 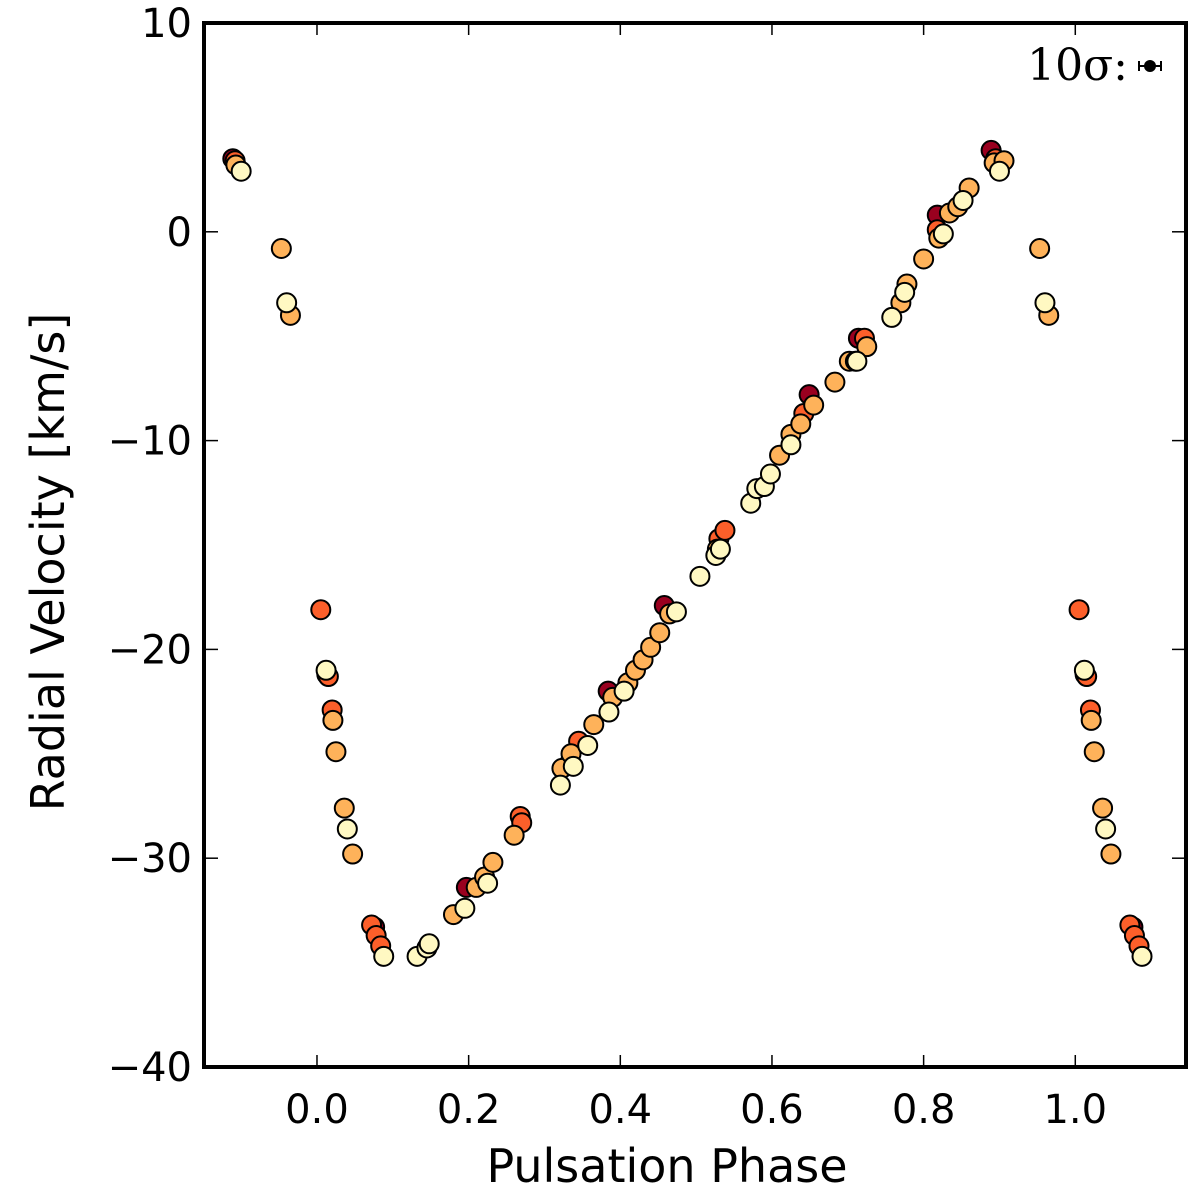 What do you see at coordinates (1075, 1110) in the screenshot?
I see `x-tick-label: 1.0` at bounding box center [1075, 1110].